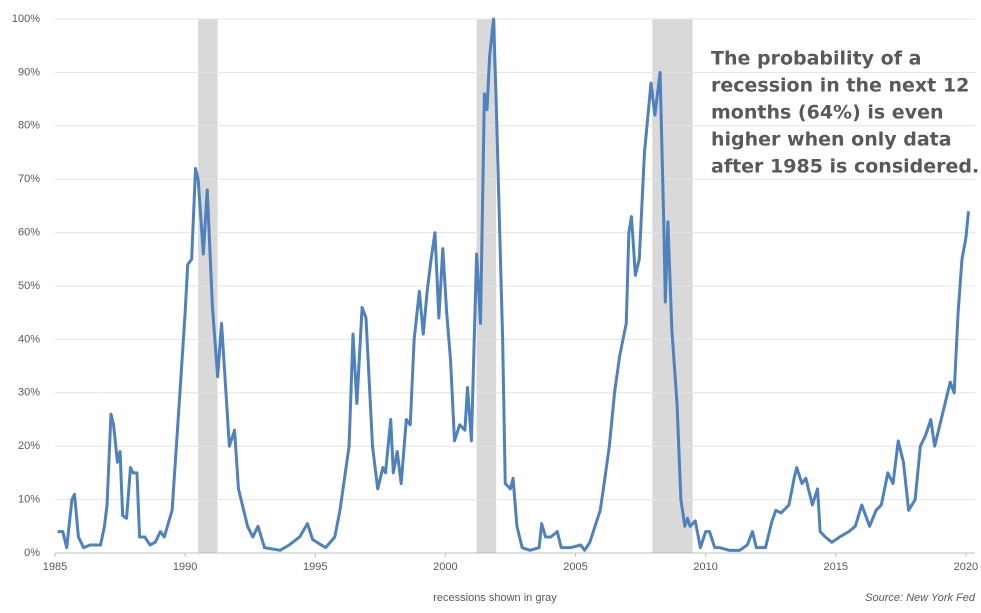  I want to click on y-tick-label: 30%, so click(29, 393).